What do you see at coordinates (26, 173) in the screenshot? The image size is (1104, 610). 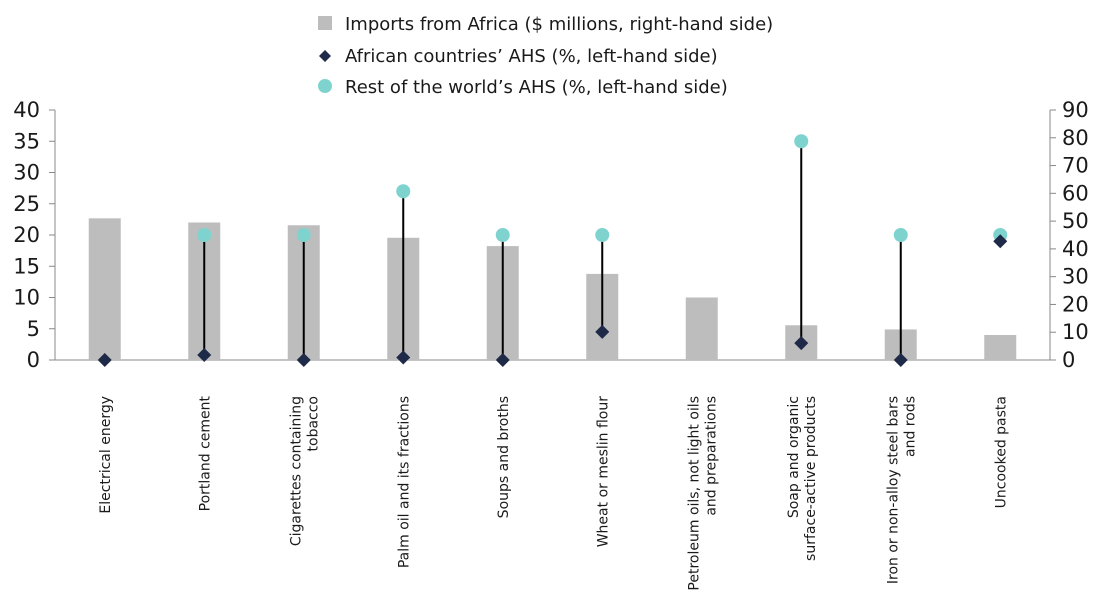 I see `y-left-tick-label: 30` at bounding box center [26, 173].